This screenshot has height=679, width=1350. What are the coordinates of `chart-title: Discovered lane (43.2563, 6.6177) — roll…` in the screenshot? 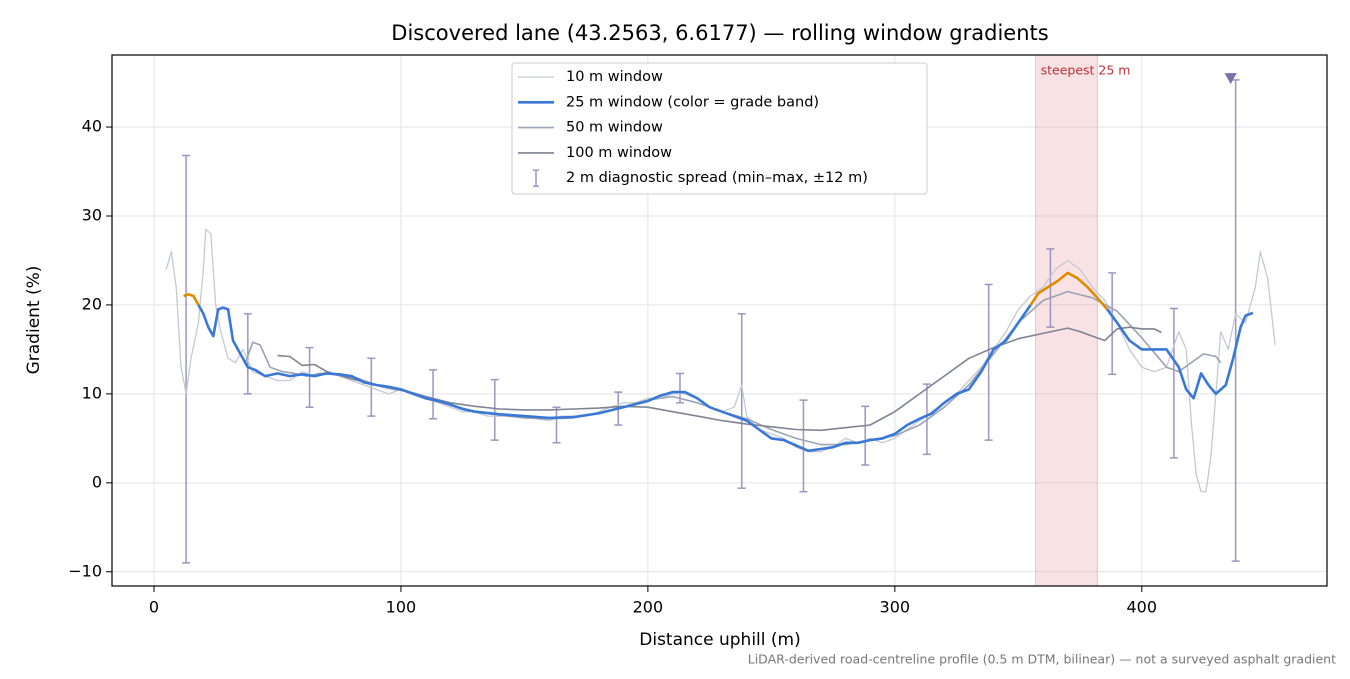 It's located at (719, 33).